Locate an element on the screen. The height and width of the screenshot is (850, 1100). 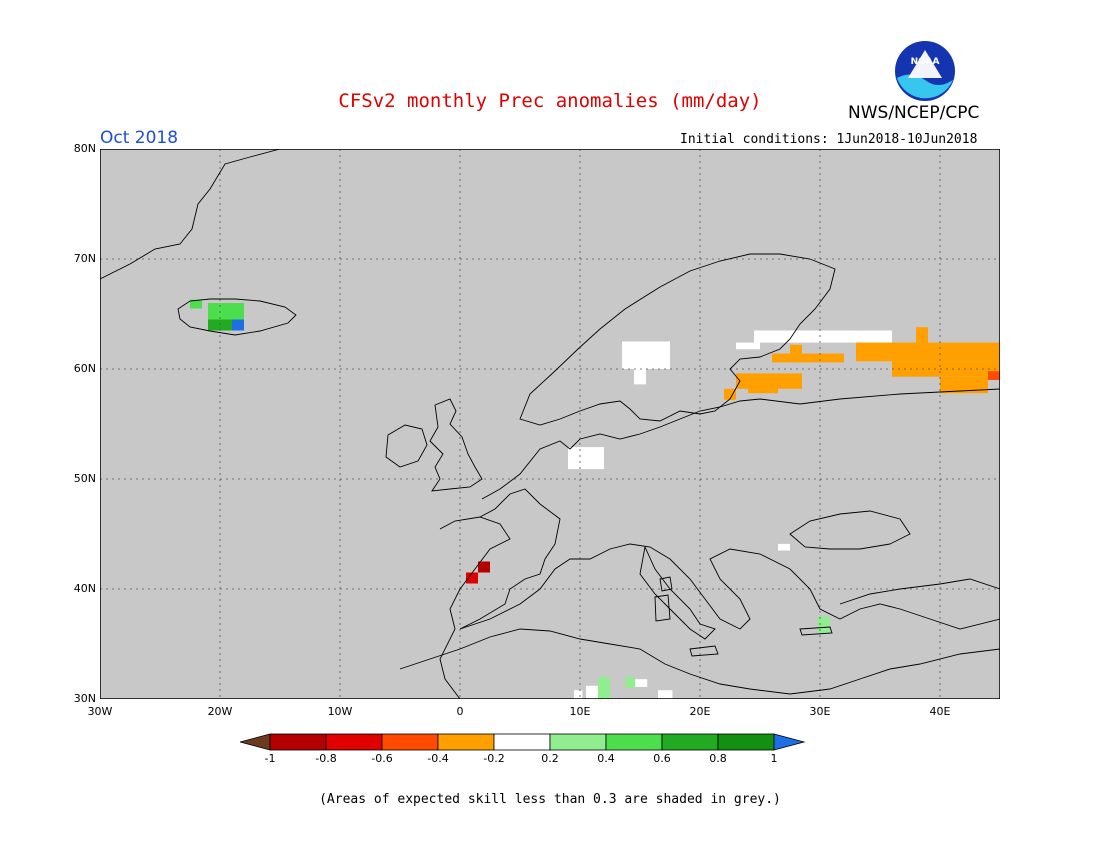
longitude-label: 0 is located at coordinates (460, 711).